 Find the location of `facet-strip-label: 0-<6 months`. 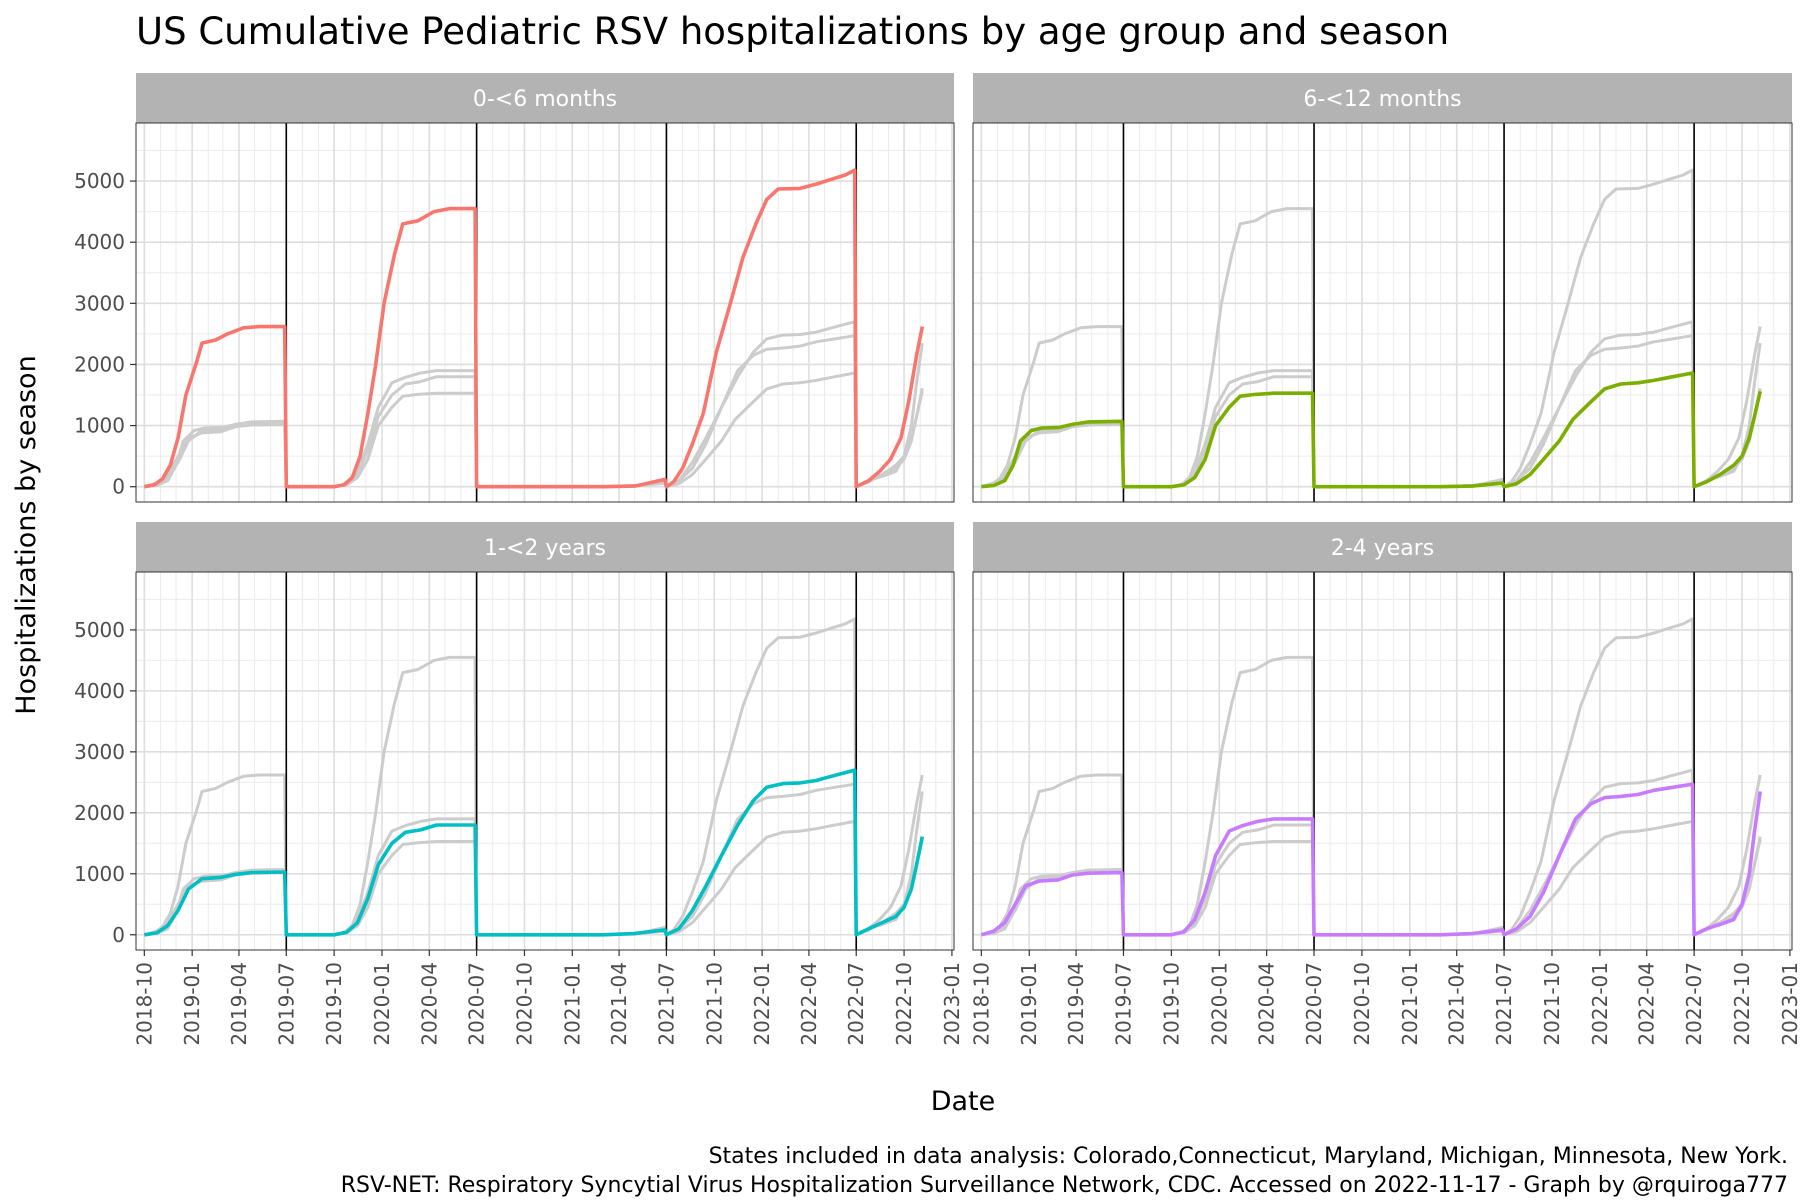

facet-strip-label: 0-<6 months is located at coordinates (545, 99).